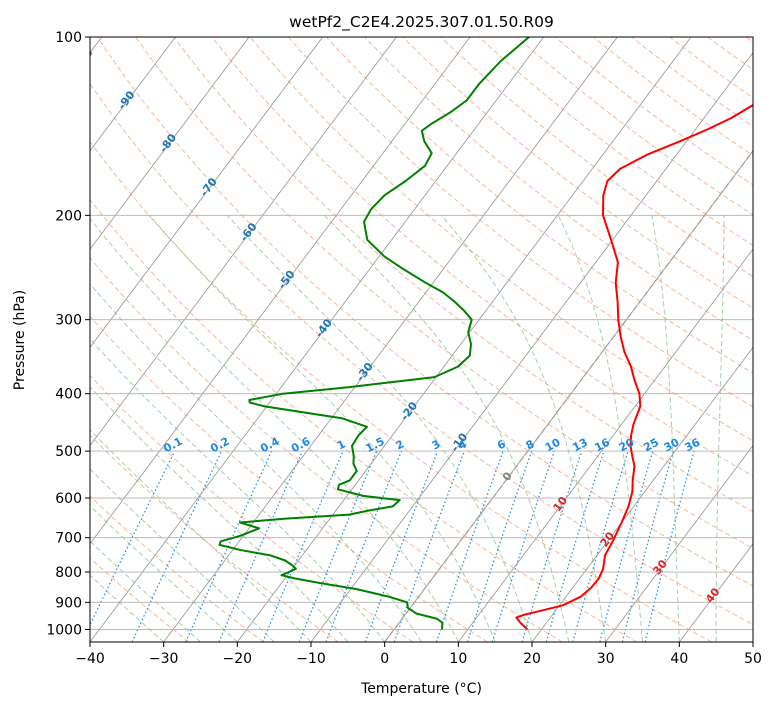  Describe the element at coordinates (458, 659) in the screenshot. I see `x-tick-label: 10` at that location.